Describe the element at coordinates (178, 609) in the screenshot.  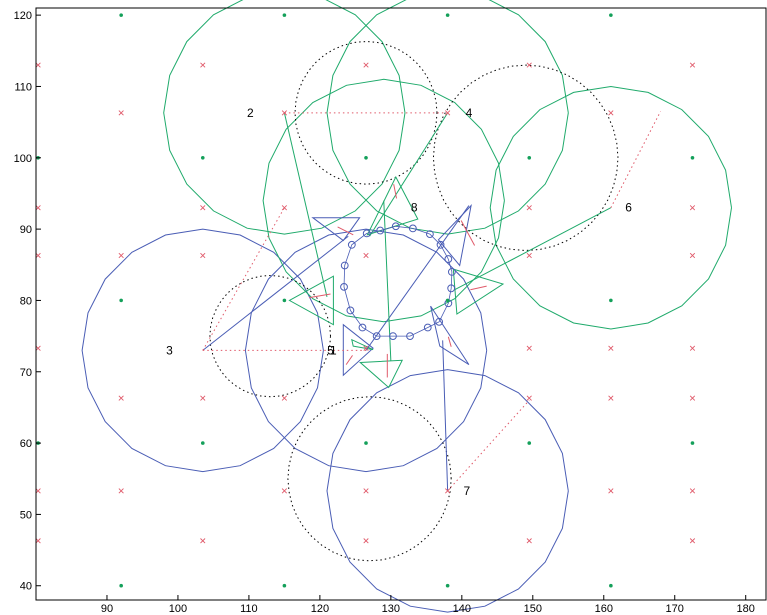
I see `x-tick-label-100: 100` at that location.